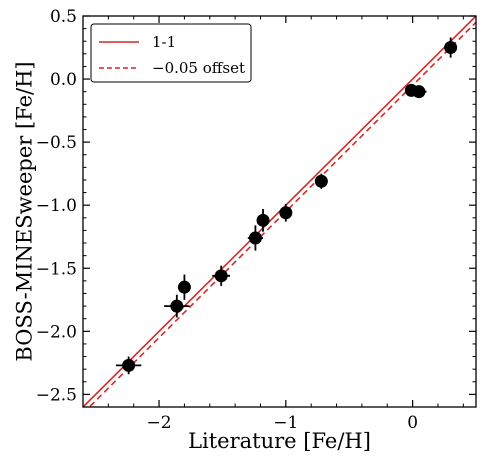 Image resolution: width=483 pixels, height=463 pixels. I want to click on y-tick-label: −0.5, so click(56, 143).